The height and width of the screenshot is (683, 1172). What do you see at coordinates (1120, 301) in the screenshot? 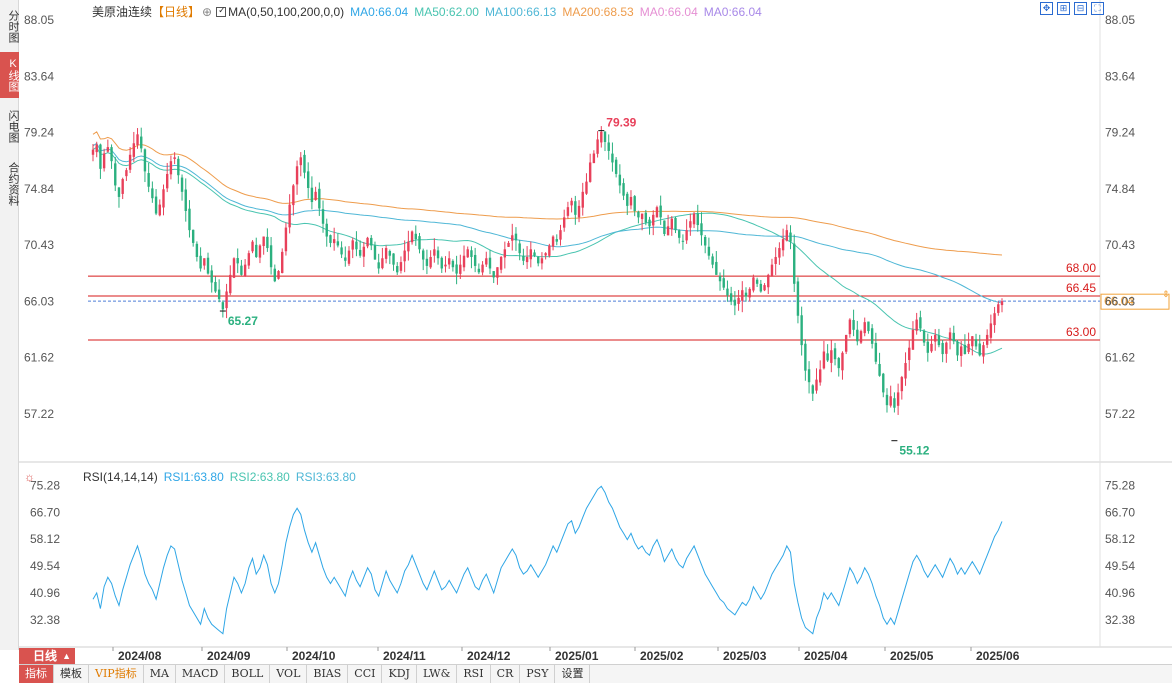
I see `price-tick-right: 66.03` at bounding box center [1120, 301].